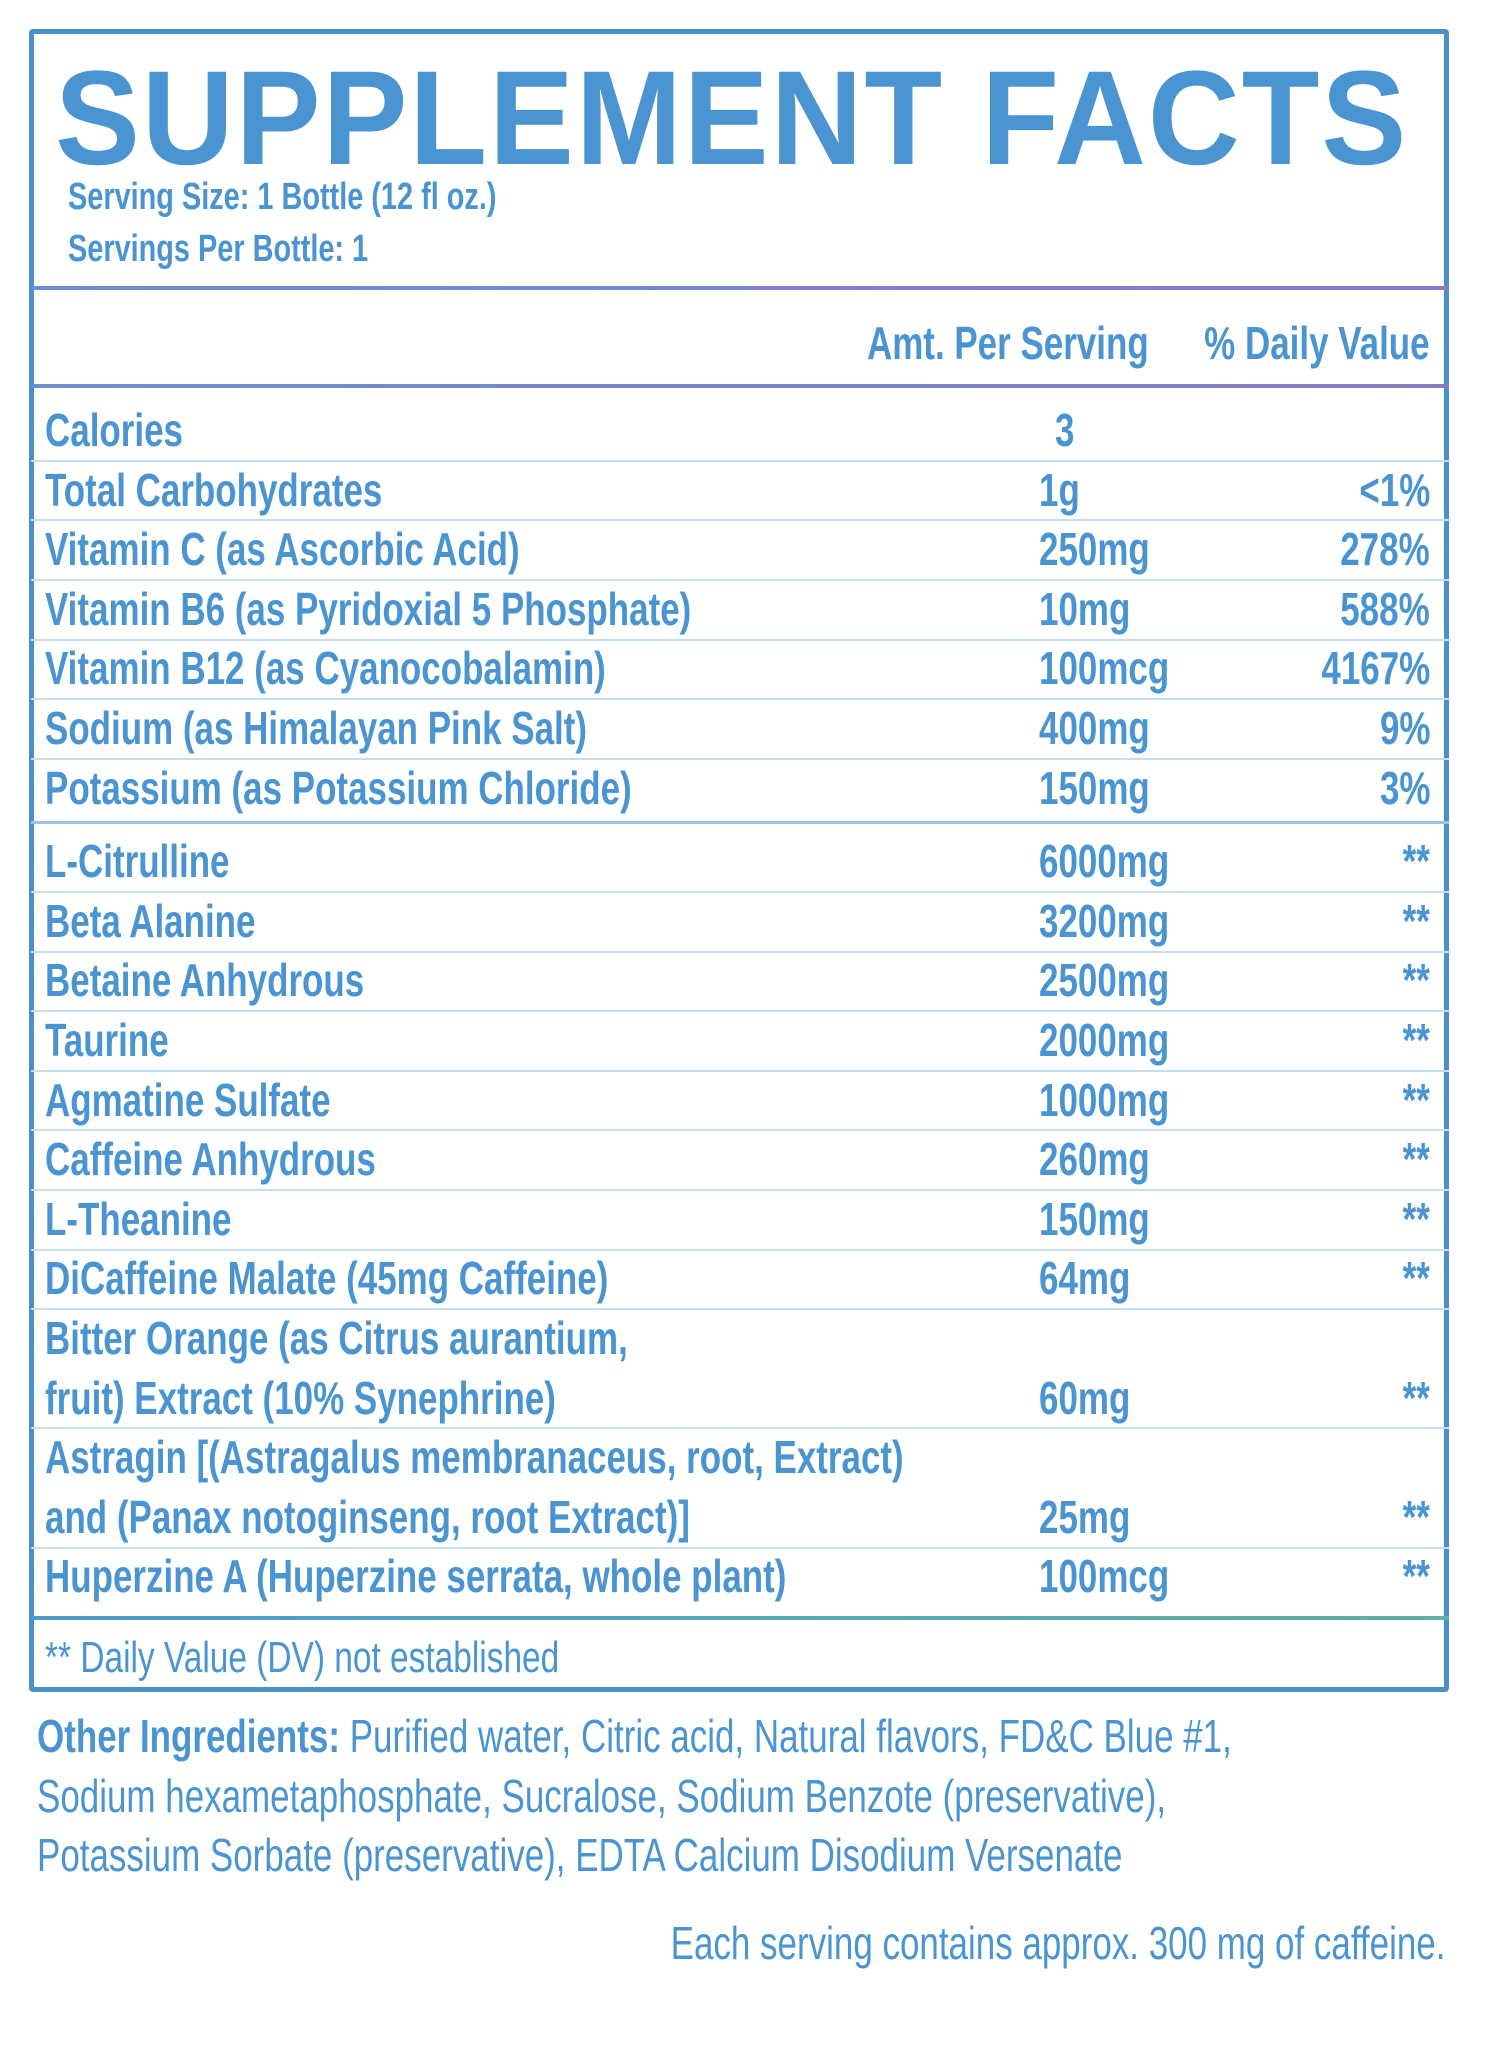 The image size is (1485, 2047). Describe the element at coordinates (316, 728) in the screenshot. I see `ingredient-name: Sodium (as Himalayan Pink Salt)` at that location.